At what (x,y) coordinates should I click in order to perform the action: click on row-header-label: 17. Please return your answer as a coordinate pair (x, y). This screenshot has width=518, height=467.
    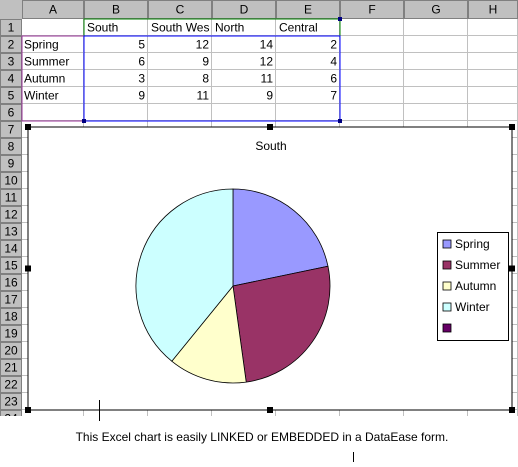
    Looking at the image, I should click on (11, 300).